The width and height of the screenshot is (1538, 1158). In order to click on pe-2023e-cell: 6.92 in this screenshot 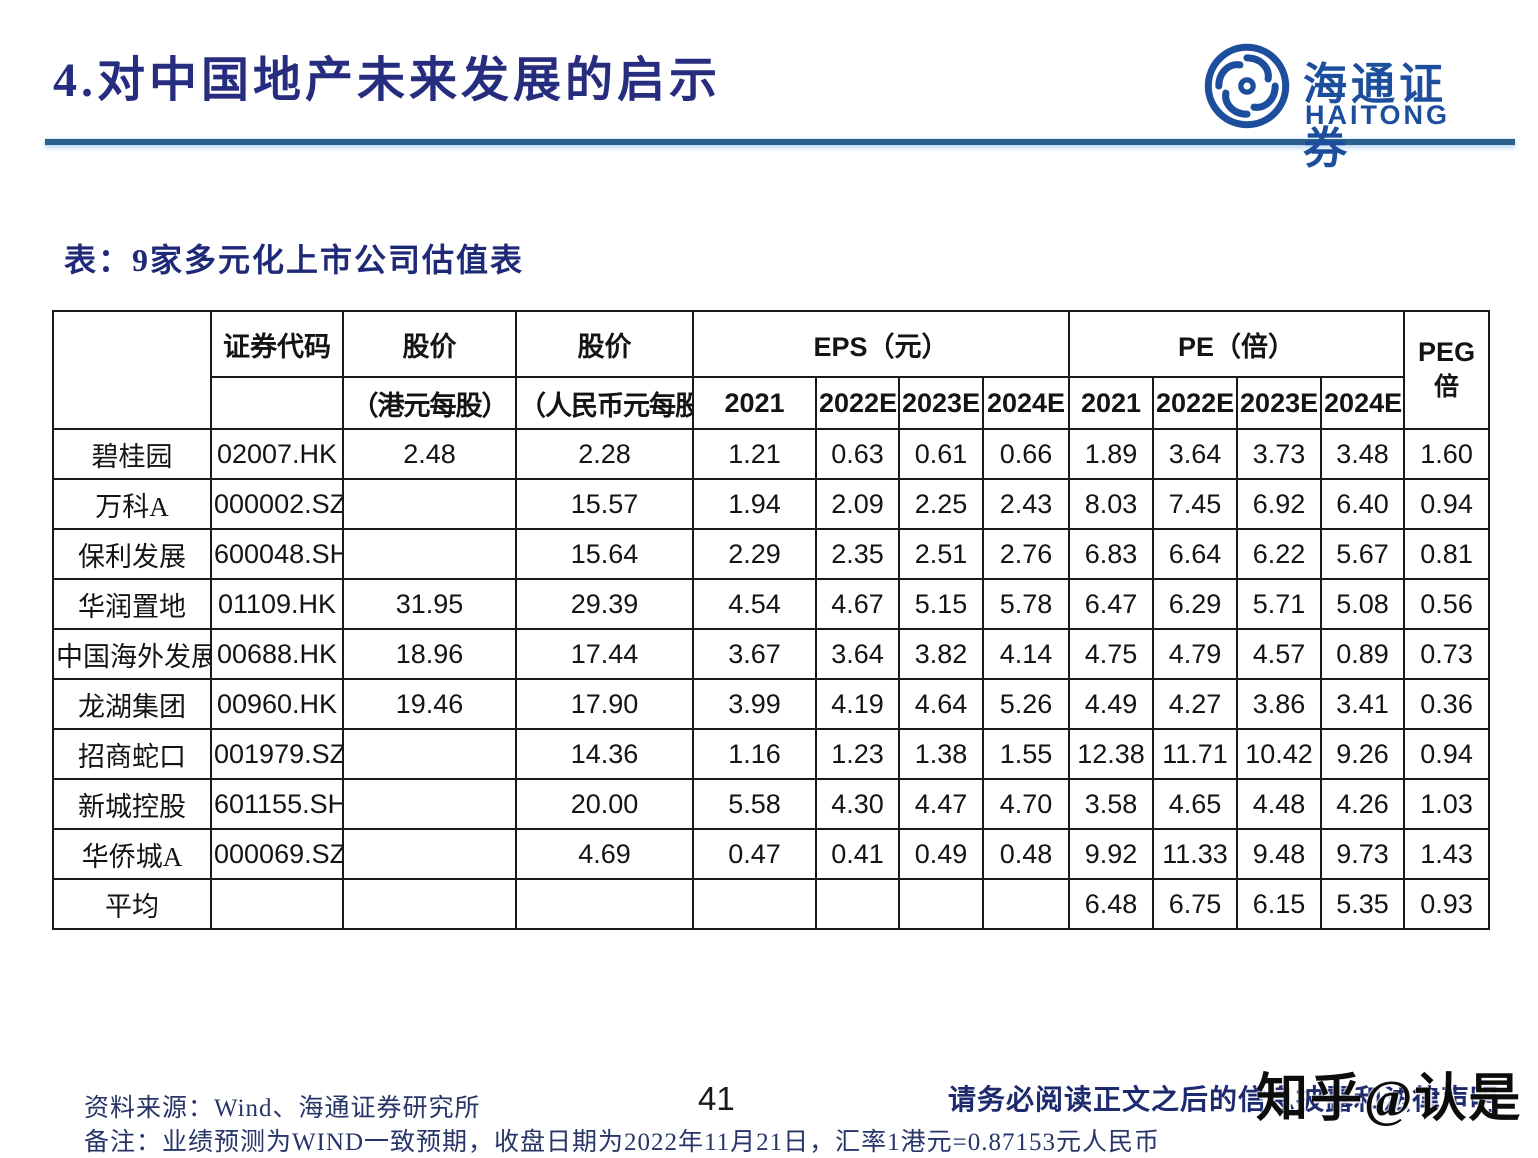, I will do `click(1279, 504)`.